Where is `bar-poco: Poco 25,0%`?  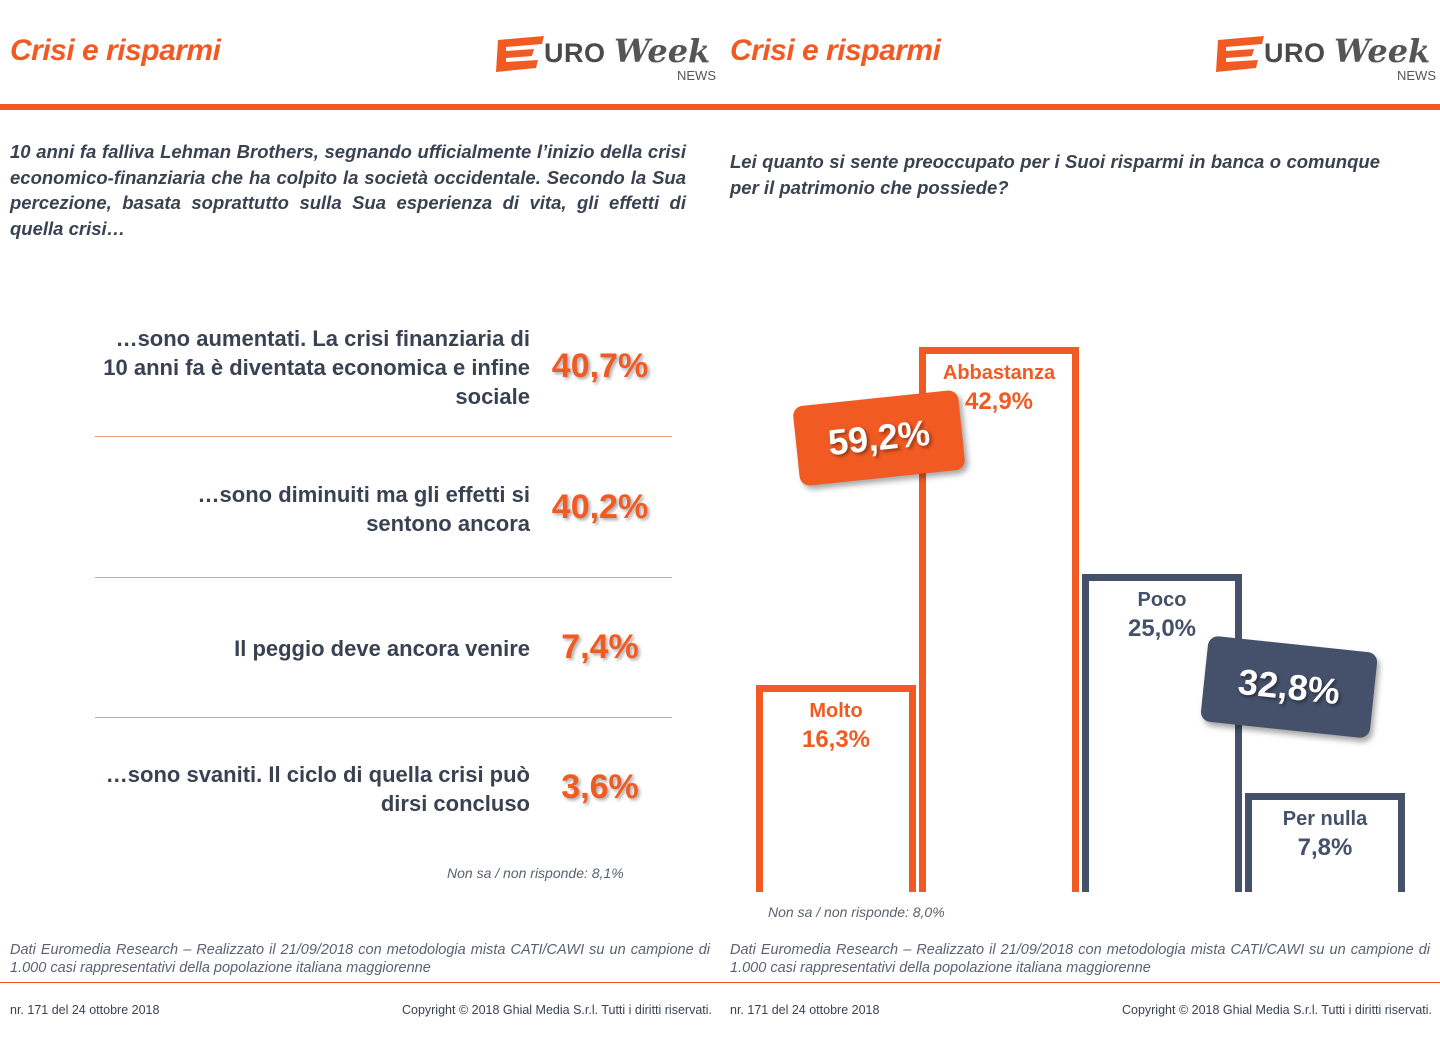 bar-poco: Poco 25,0% is located at coordinates (1162, 733).